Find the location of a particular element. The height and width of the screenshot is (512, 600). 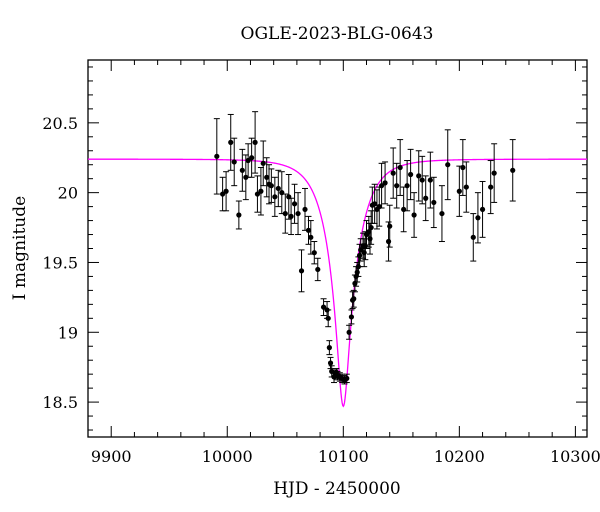

x-tick-label: 9900 is located at coordinates (111, 456).